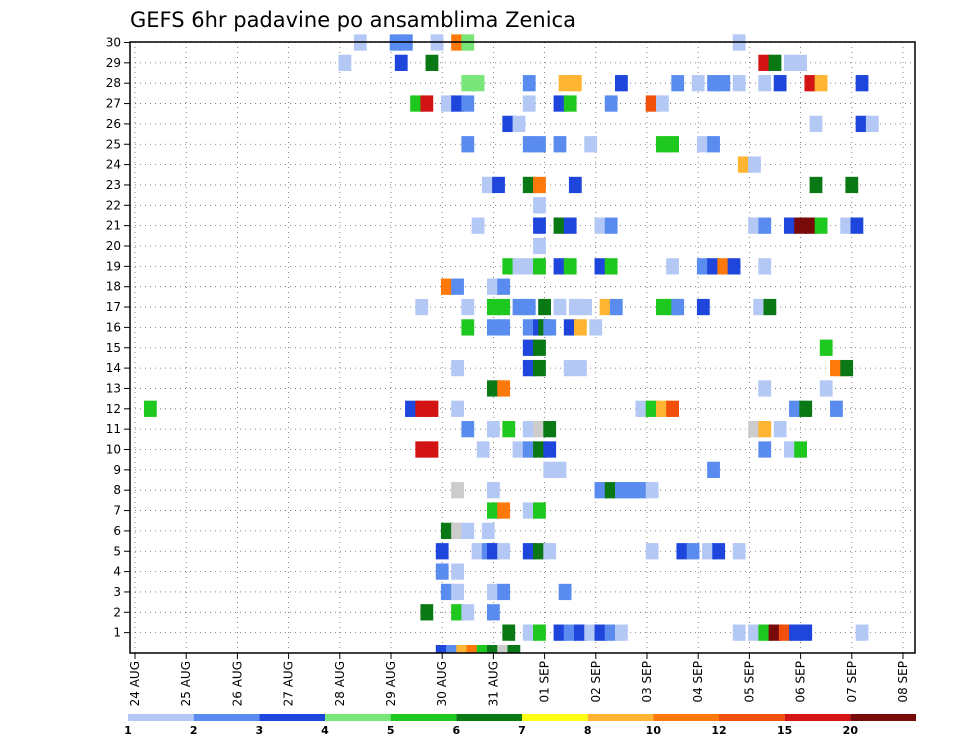 This screenshot has height=742, width=960. What do you see at coordinates (113, 144) in the screenshot?
I see `y-tick-label: 25` at bounding box center [113, 144].